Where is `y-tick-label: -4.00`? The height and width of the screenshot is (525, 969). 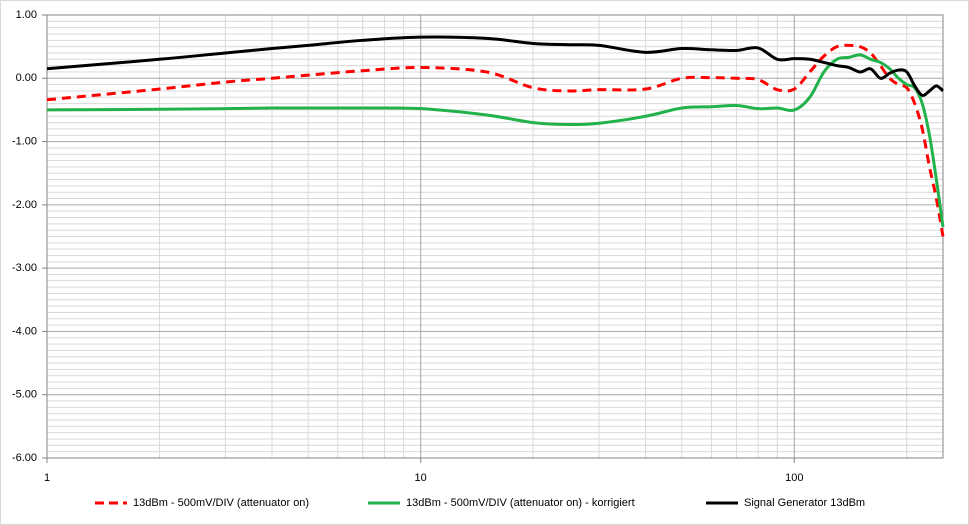
y-tick-label: -4.00 is located at coordinates (24, 331).